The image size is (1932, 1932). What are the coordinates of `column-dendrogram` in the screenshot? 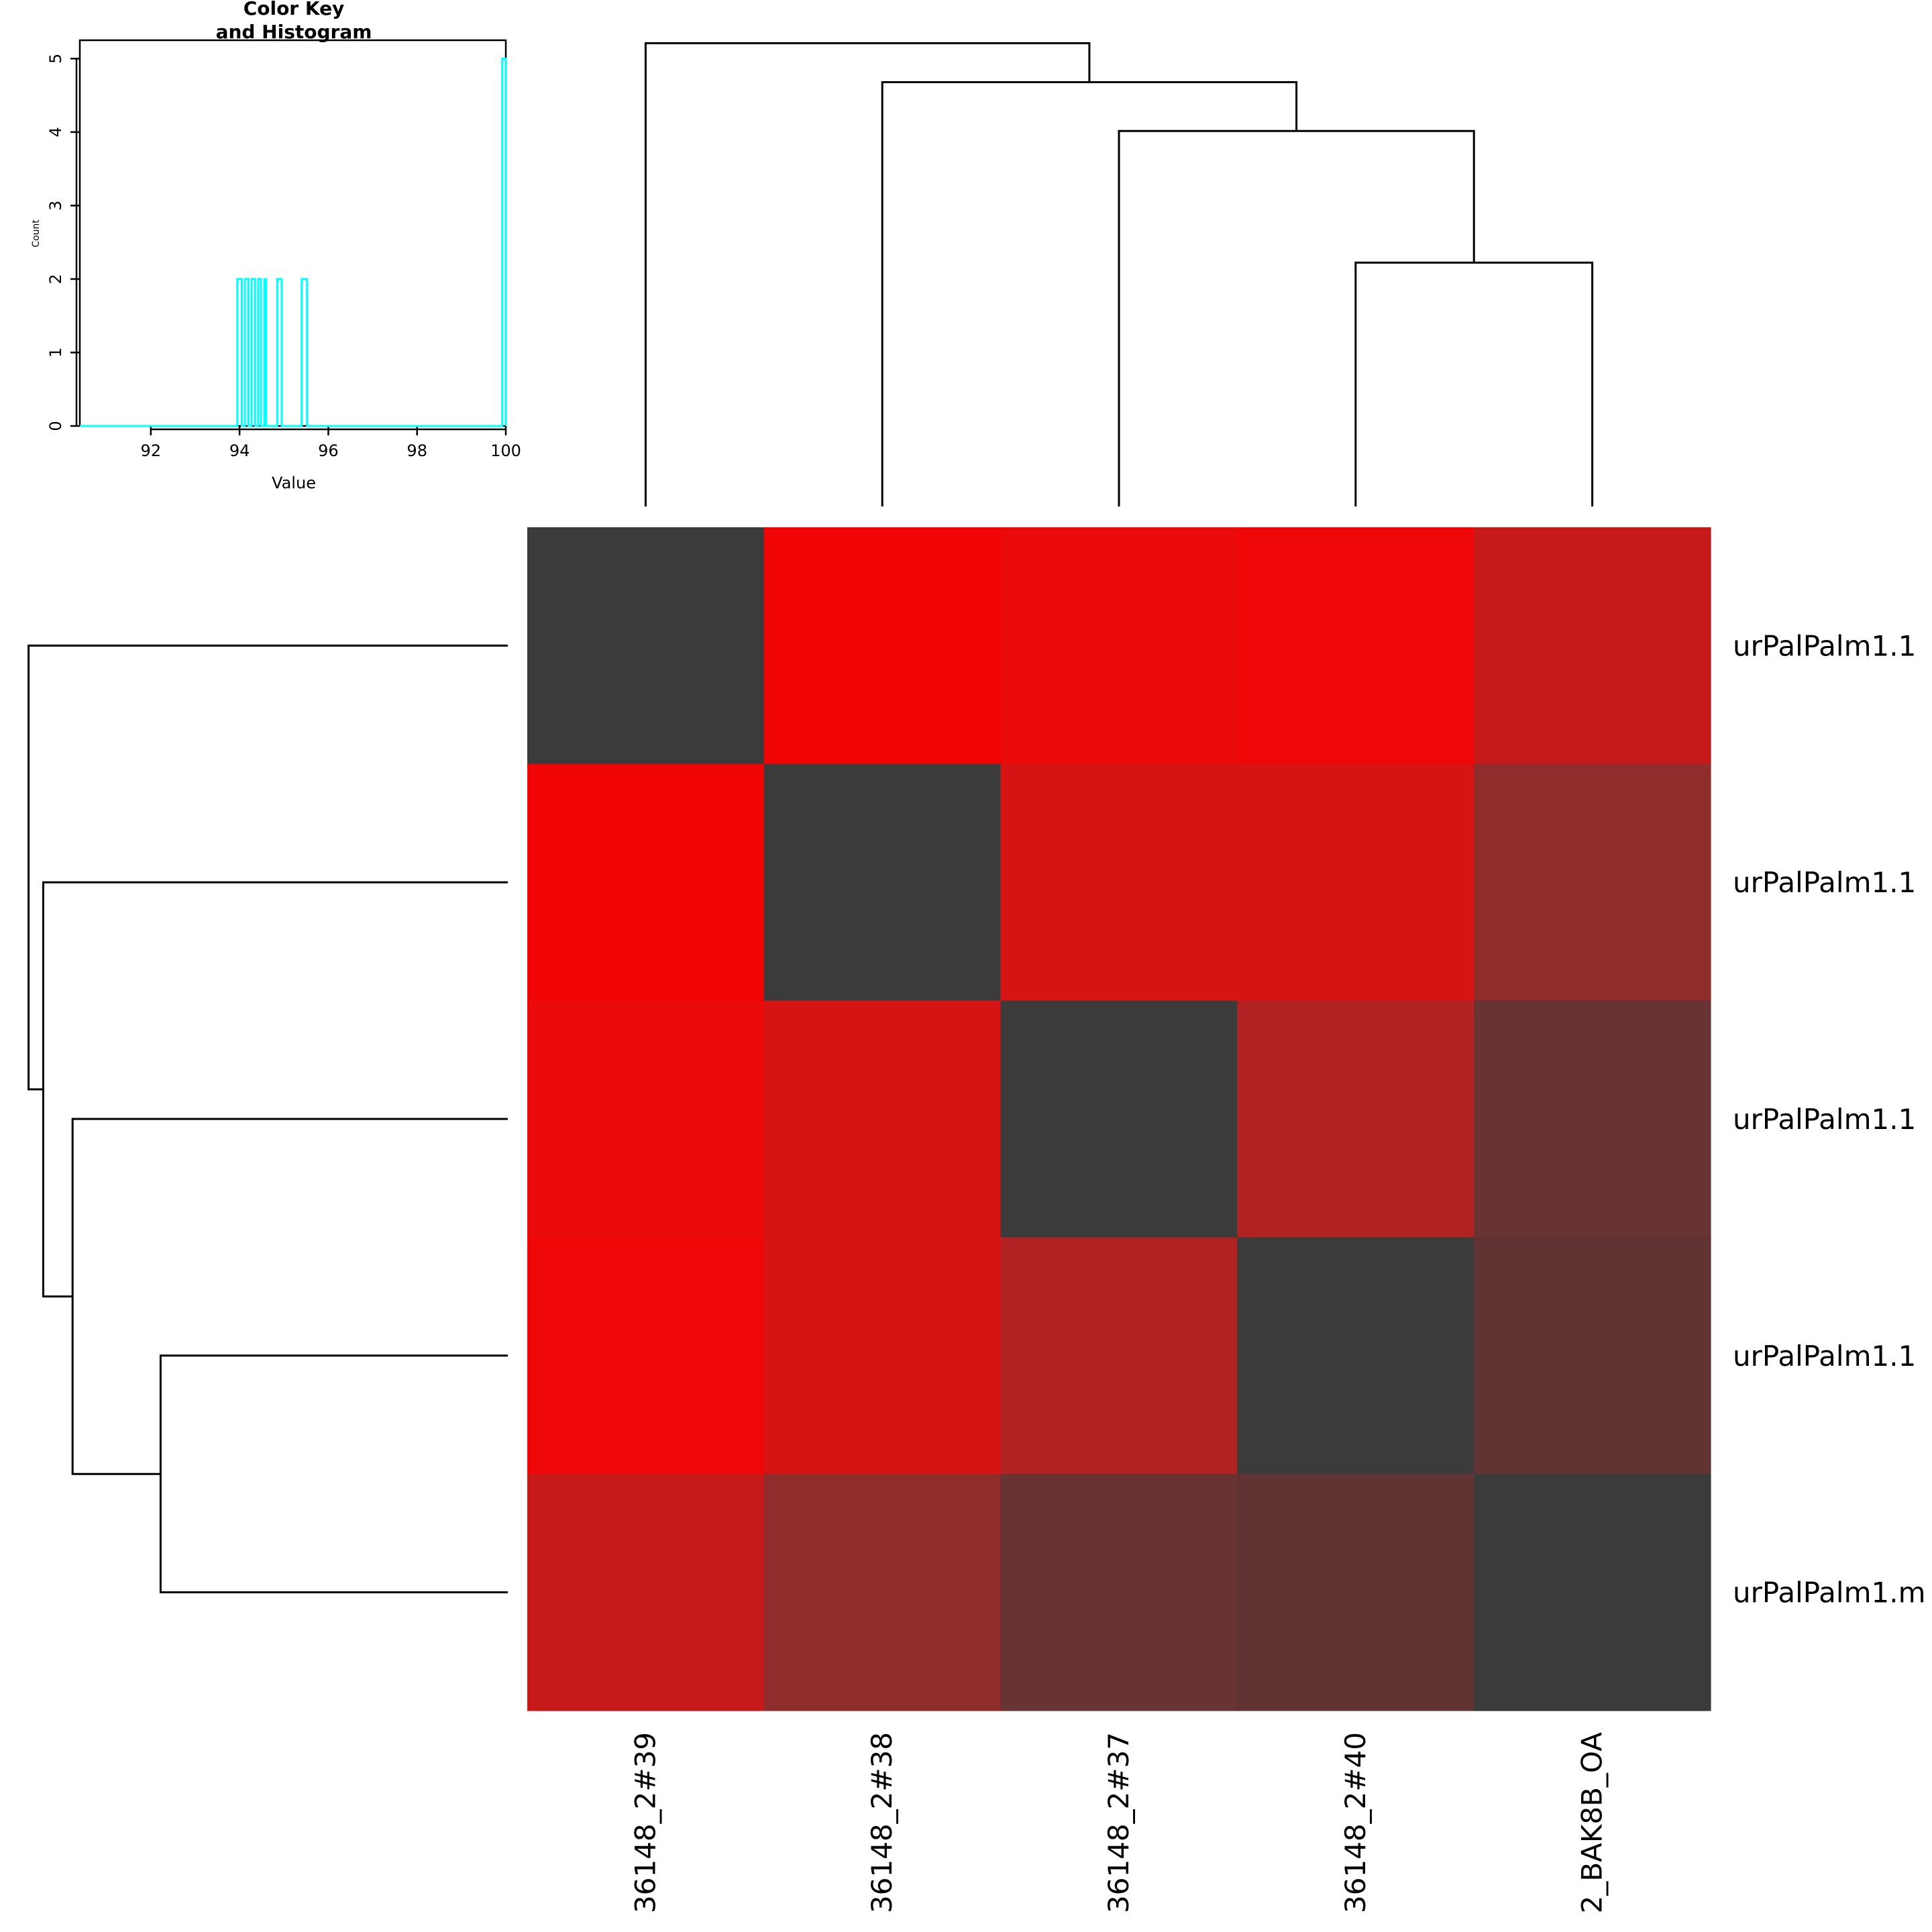 It's located at (1119, 274).